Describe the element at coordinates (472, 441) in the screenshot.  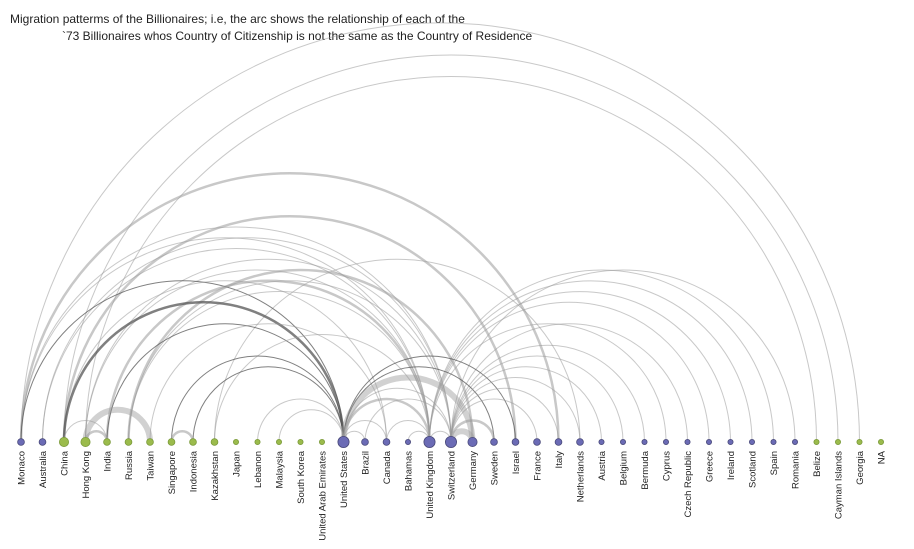
I see `node-germany` at that location.